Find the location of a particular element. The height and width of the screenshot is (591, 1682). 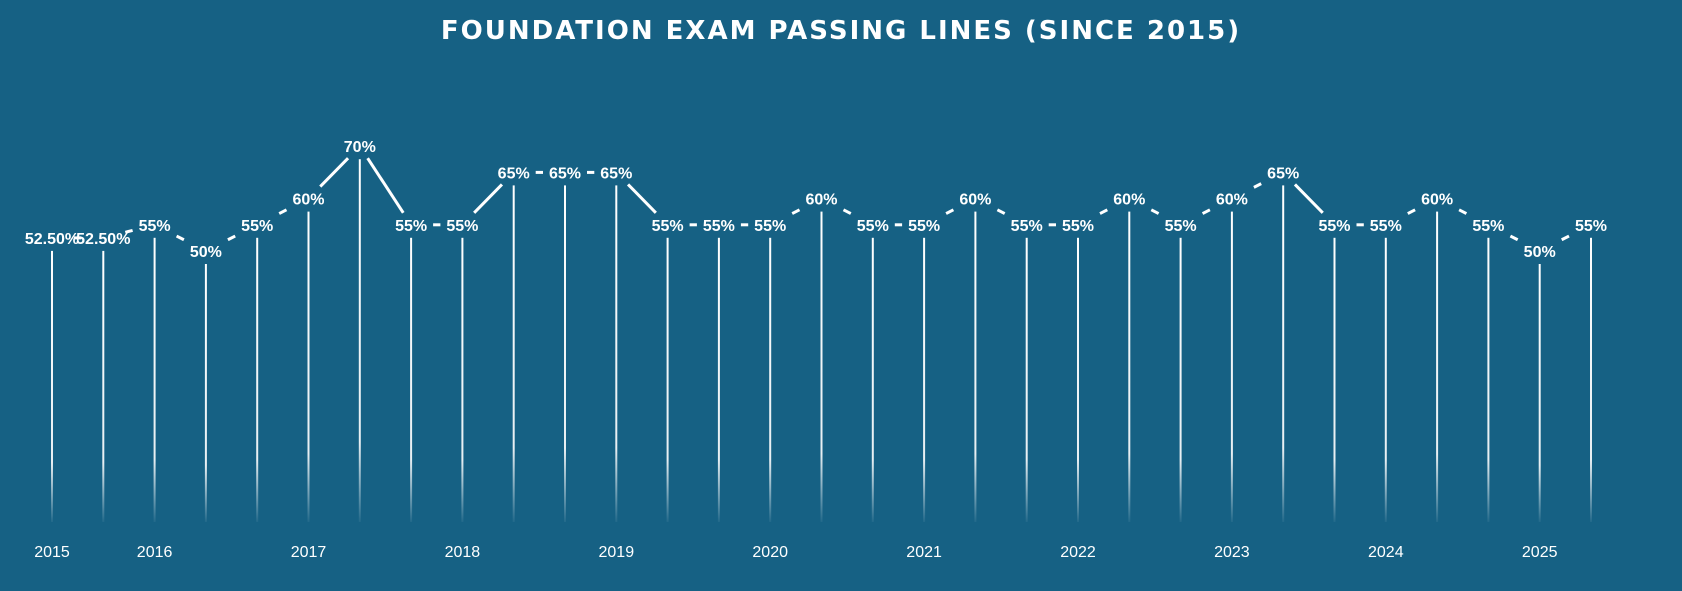

data-label-18: 60% is located at coordinates (975, 200).